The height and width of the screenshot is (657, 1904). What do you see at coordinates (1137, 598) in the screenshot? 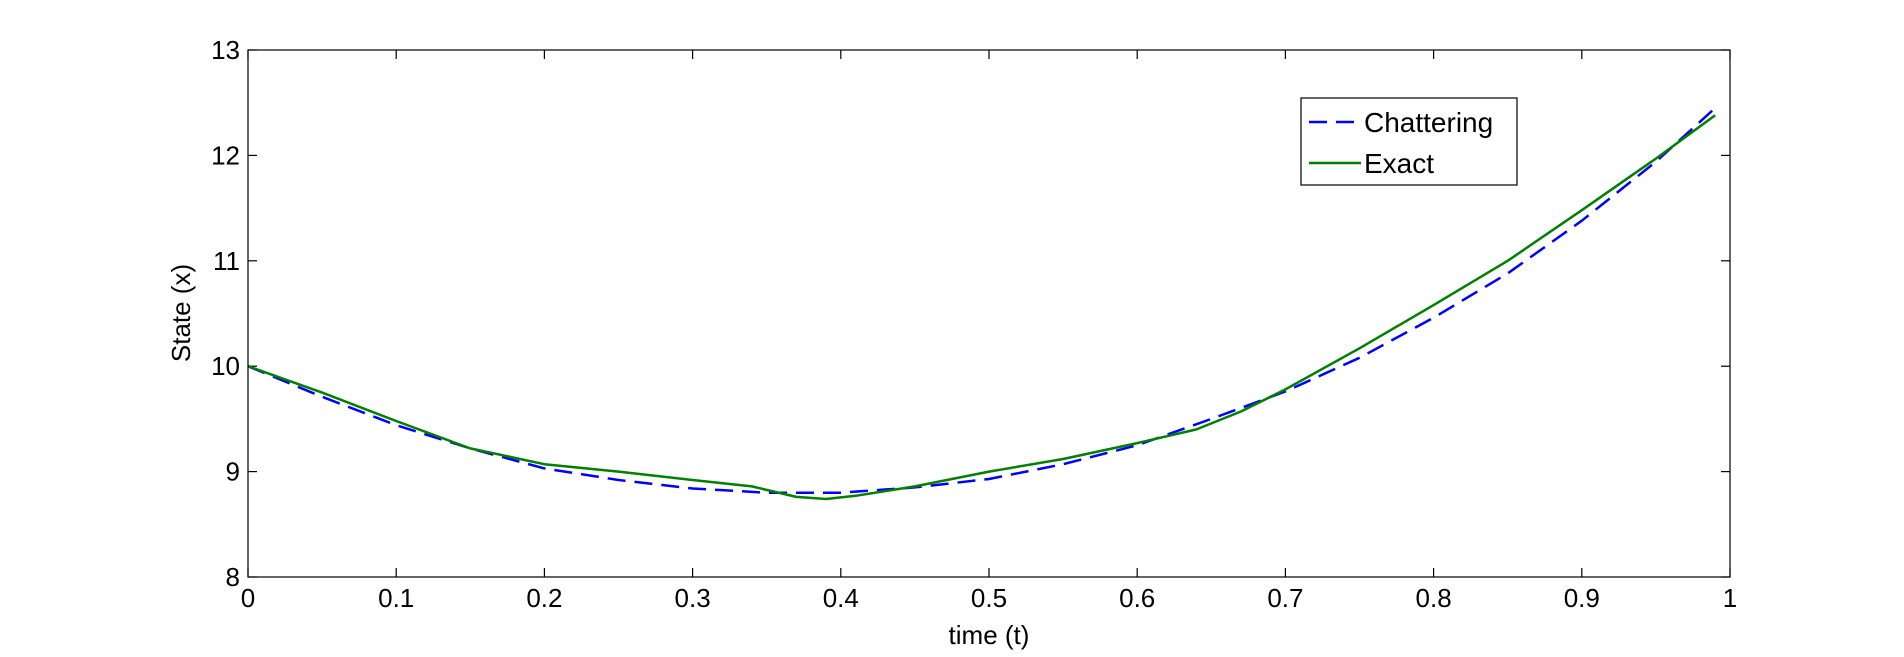
I see `x-tick-label: 0.6` at bounding box center [1137, 598].